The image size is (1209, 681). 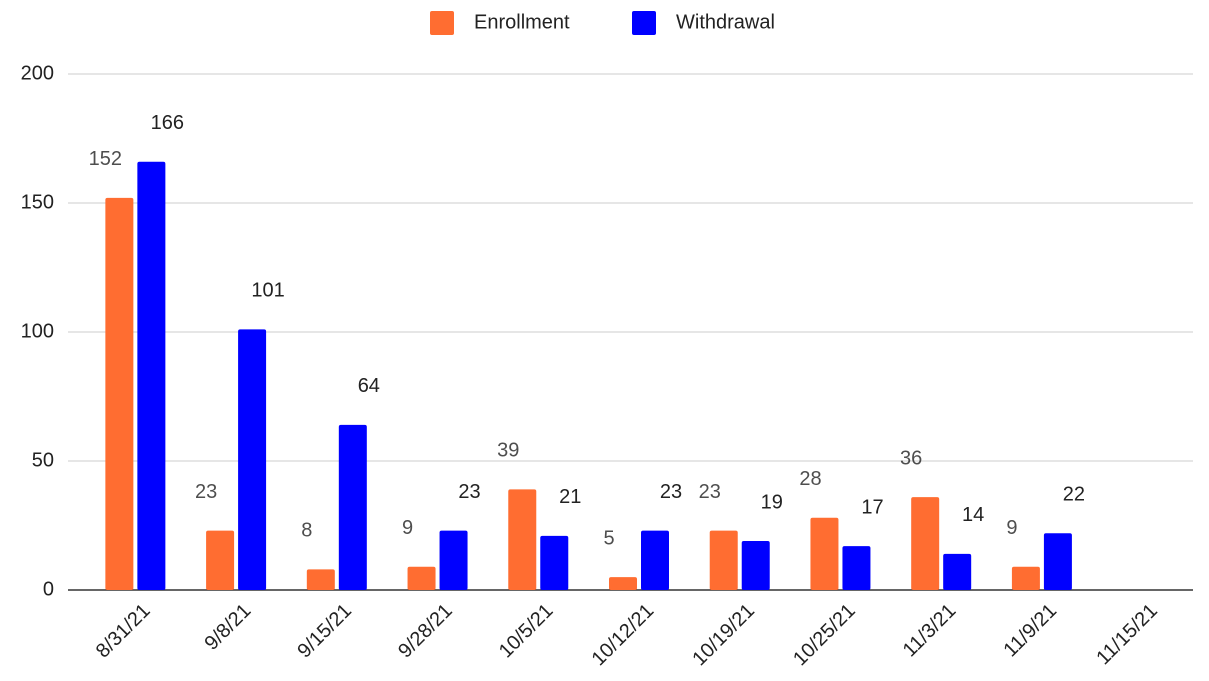 I want to click on x-tick-label: 8/31/21, so click(x=123, y=631).